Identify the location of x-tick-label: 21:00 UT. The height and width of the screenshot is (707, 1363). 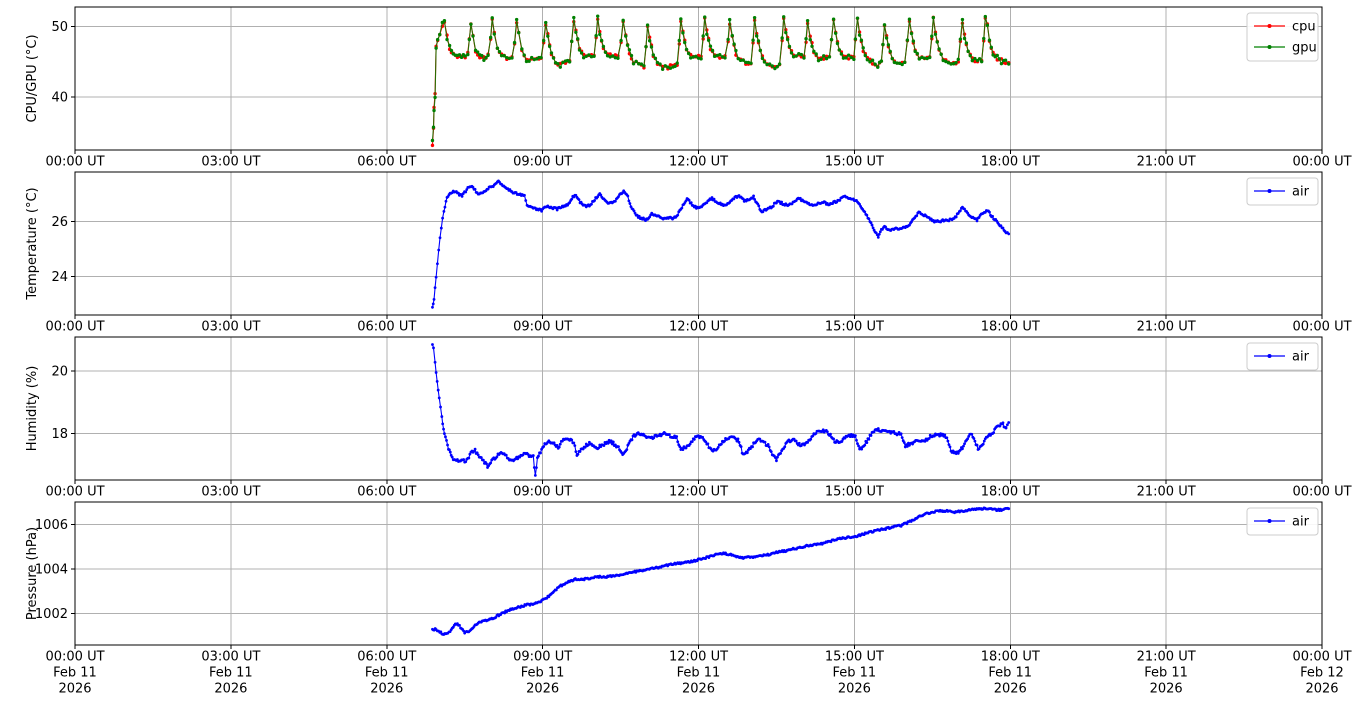
(1166, 492).